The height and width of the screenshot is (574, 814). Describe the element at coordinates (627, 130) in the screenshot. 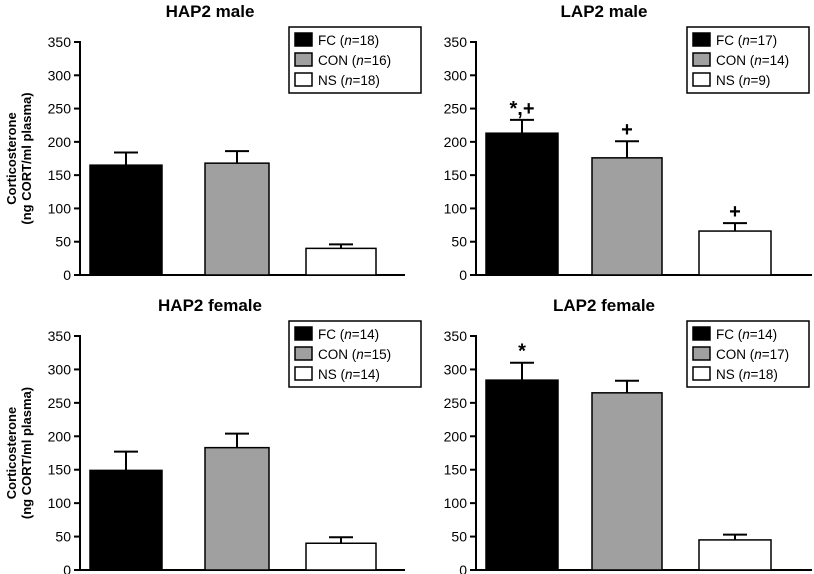

I see `significance-mark: +` at that location.